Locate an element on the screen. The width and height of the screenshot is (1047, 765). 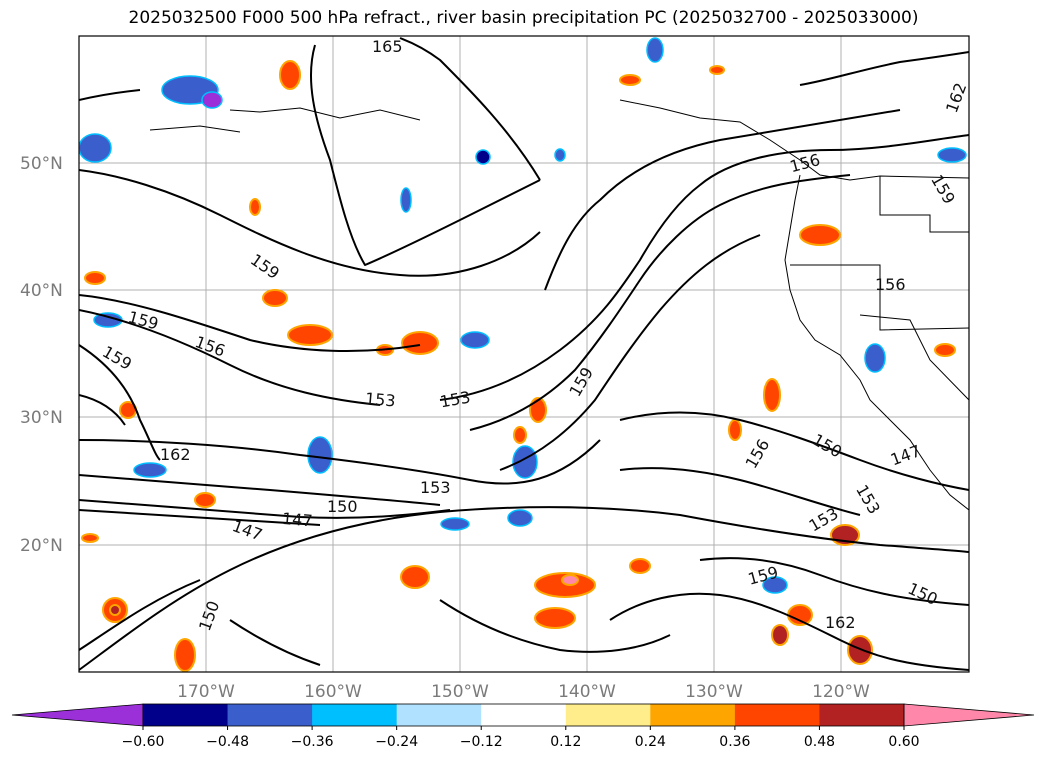
lon-label: 150°W is located at coordinates (460, 692).